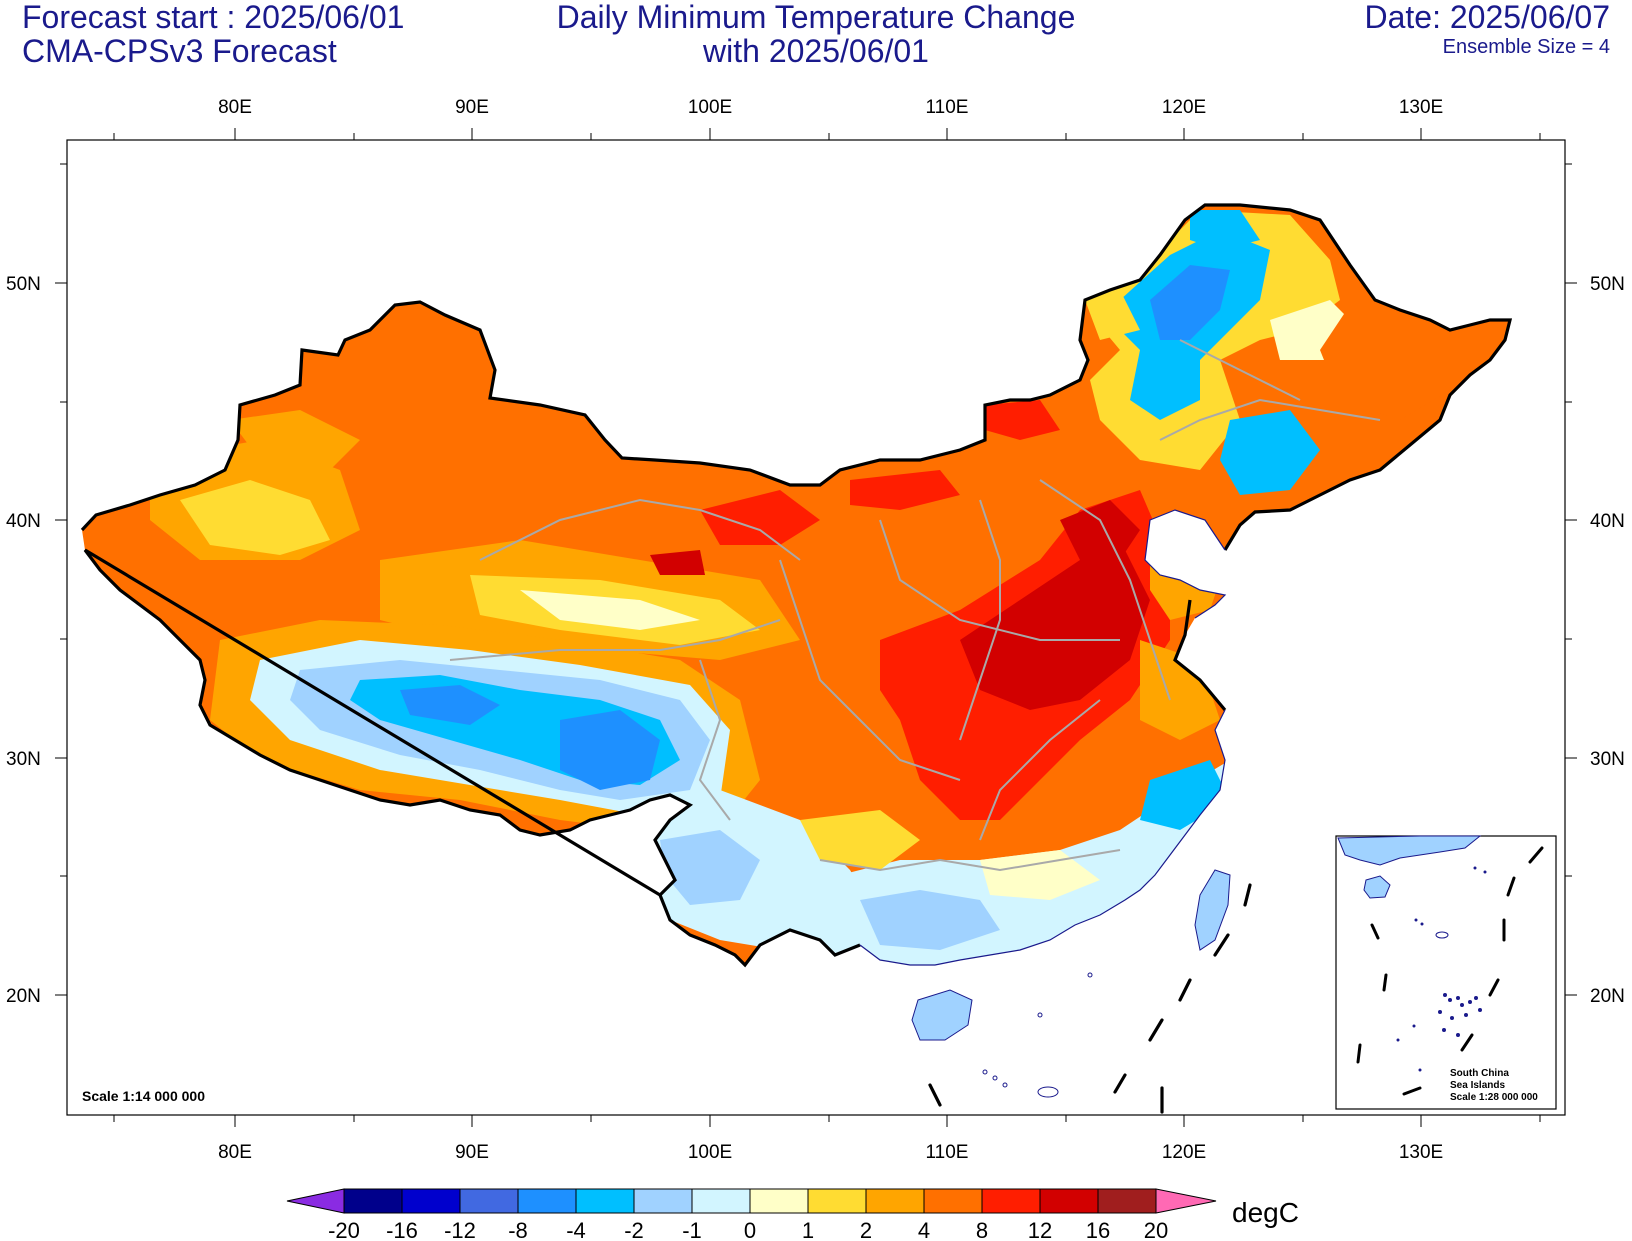 The height and width of the screenshot is (1241, 1632). Describe the element at coordinates (924, 1229) in the screenshot. I see `colorbar-label: 4` at that location.